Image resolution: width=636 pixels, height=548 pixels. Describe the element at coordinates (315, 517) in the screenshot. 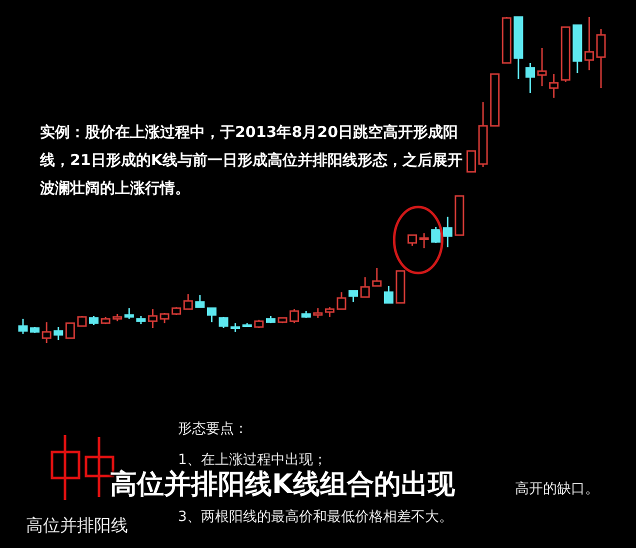

I see `text: 3、两根阳线的最高价和最低价格相差不大。` at that location.